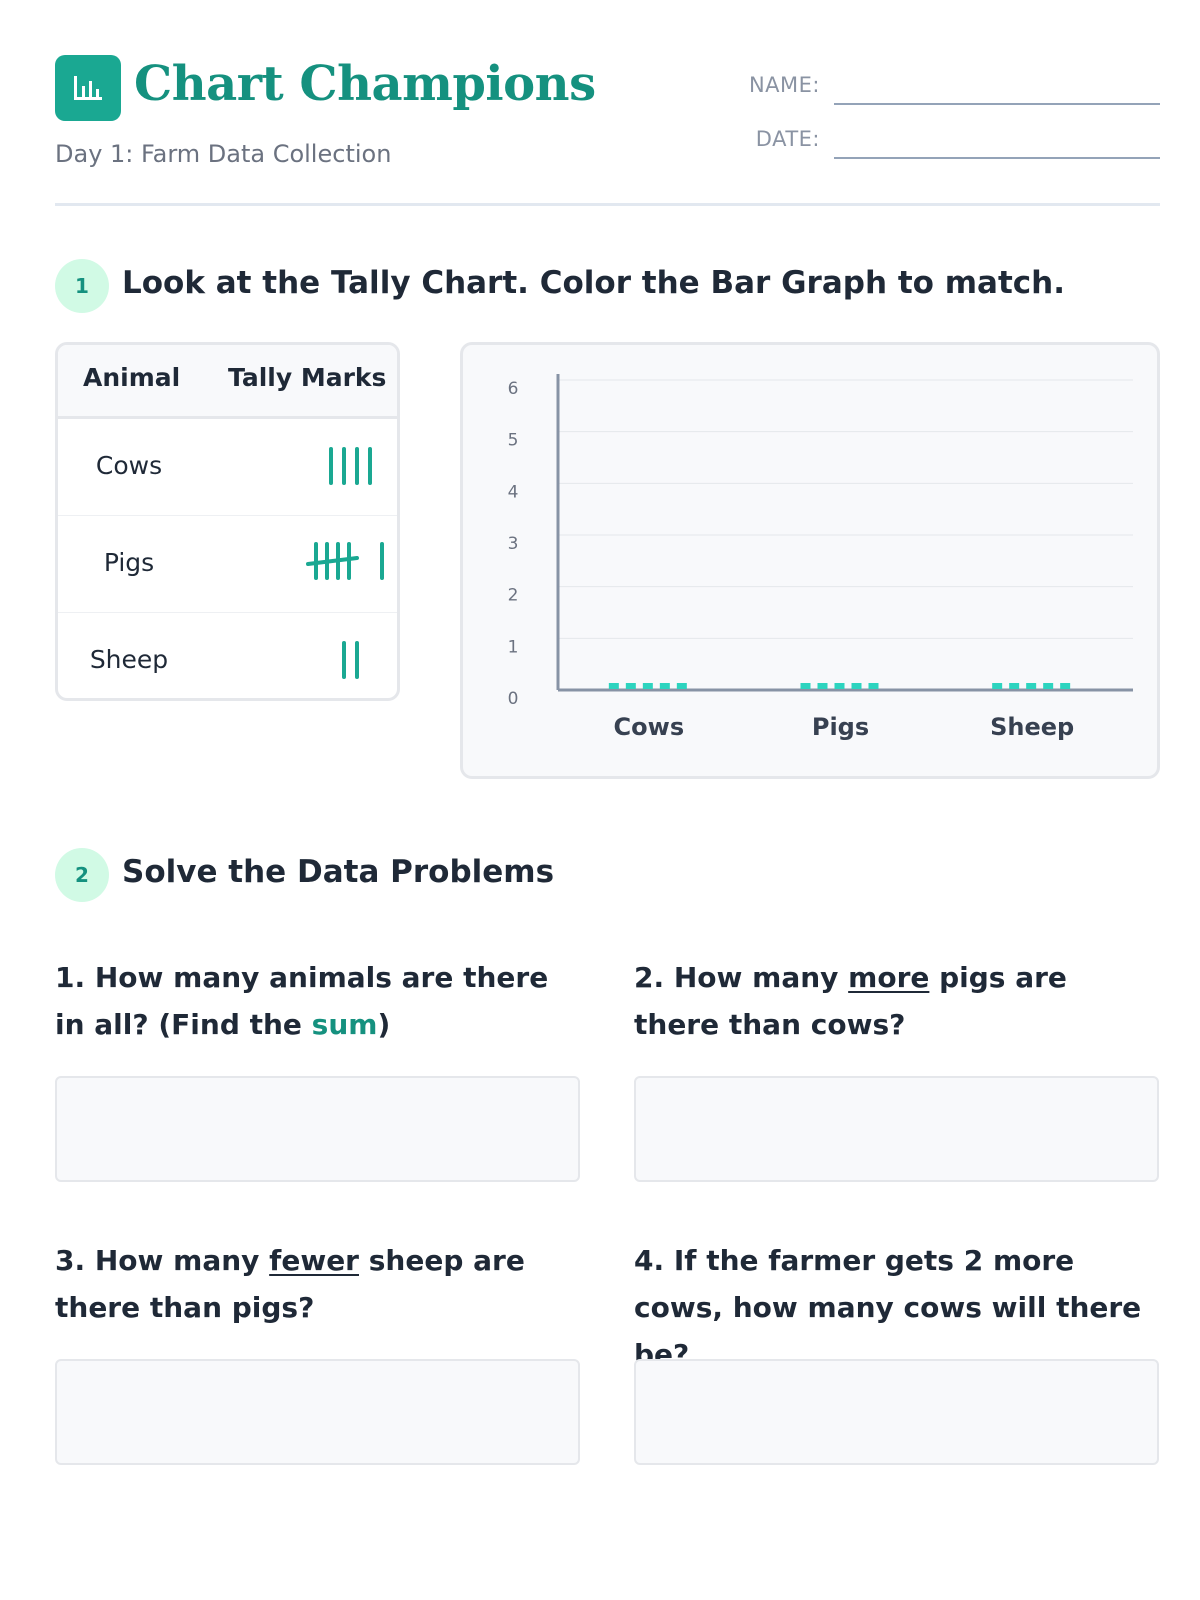 This screenshot has height=1600, width=1200. I want to click on tally-table: Animal Tally Marks Cows Pigs, so click(227, 521).